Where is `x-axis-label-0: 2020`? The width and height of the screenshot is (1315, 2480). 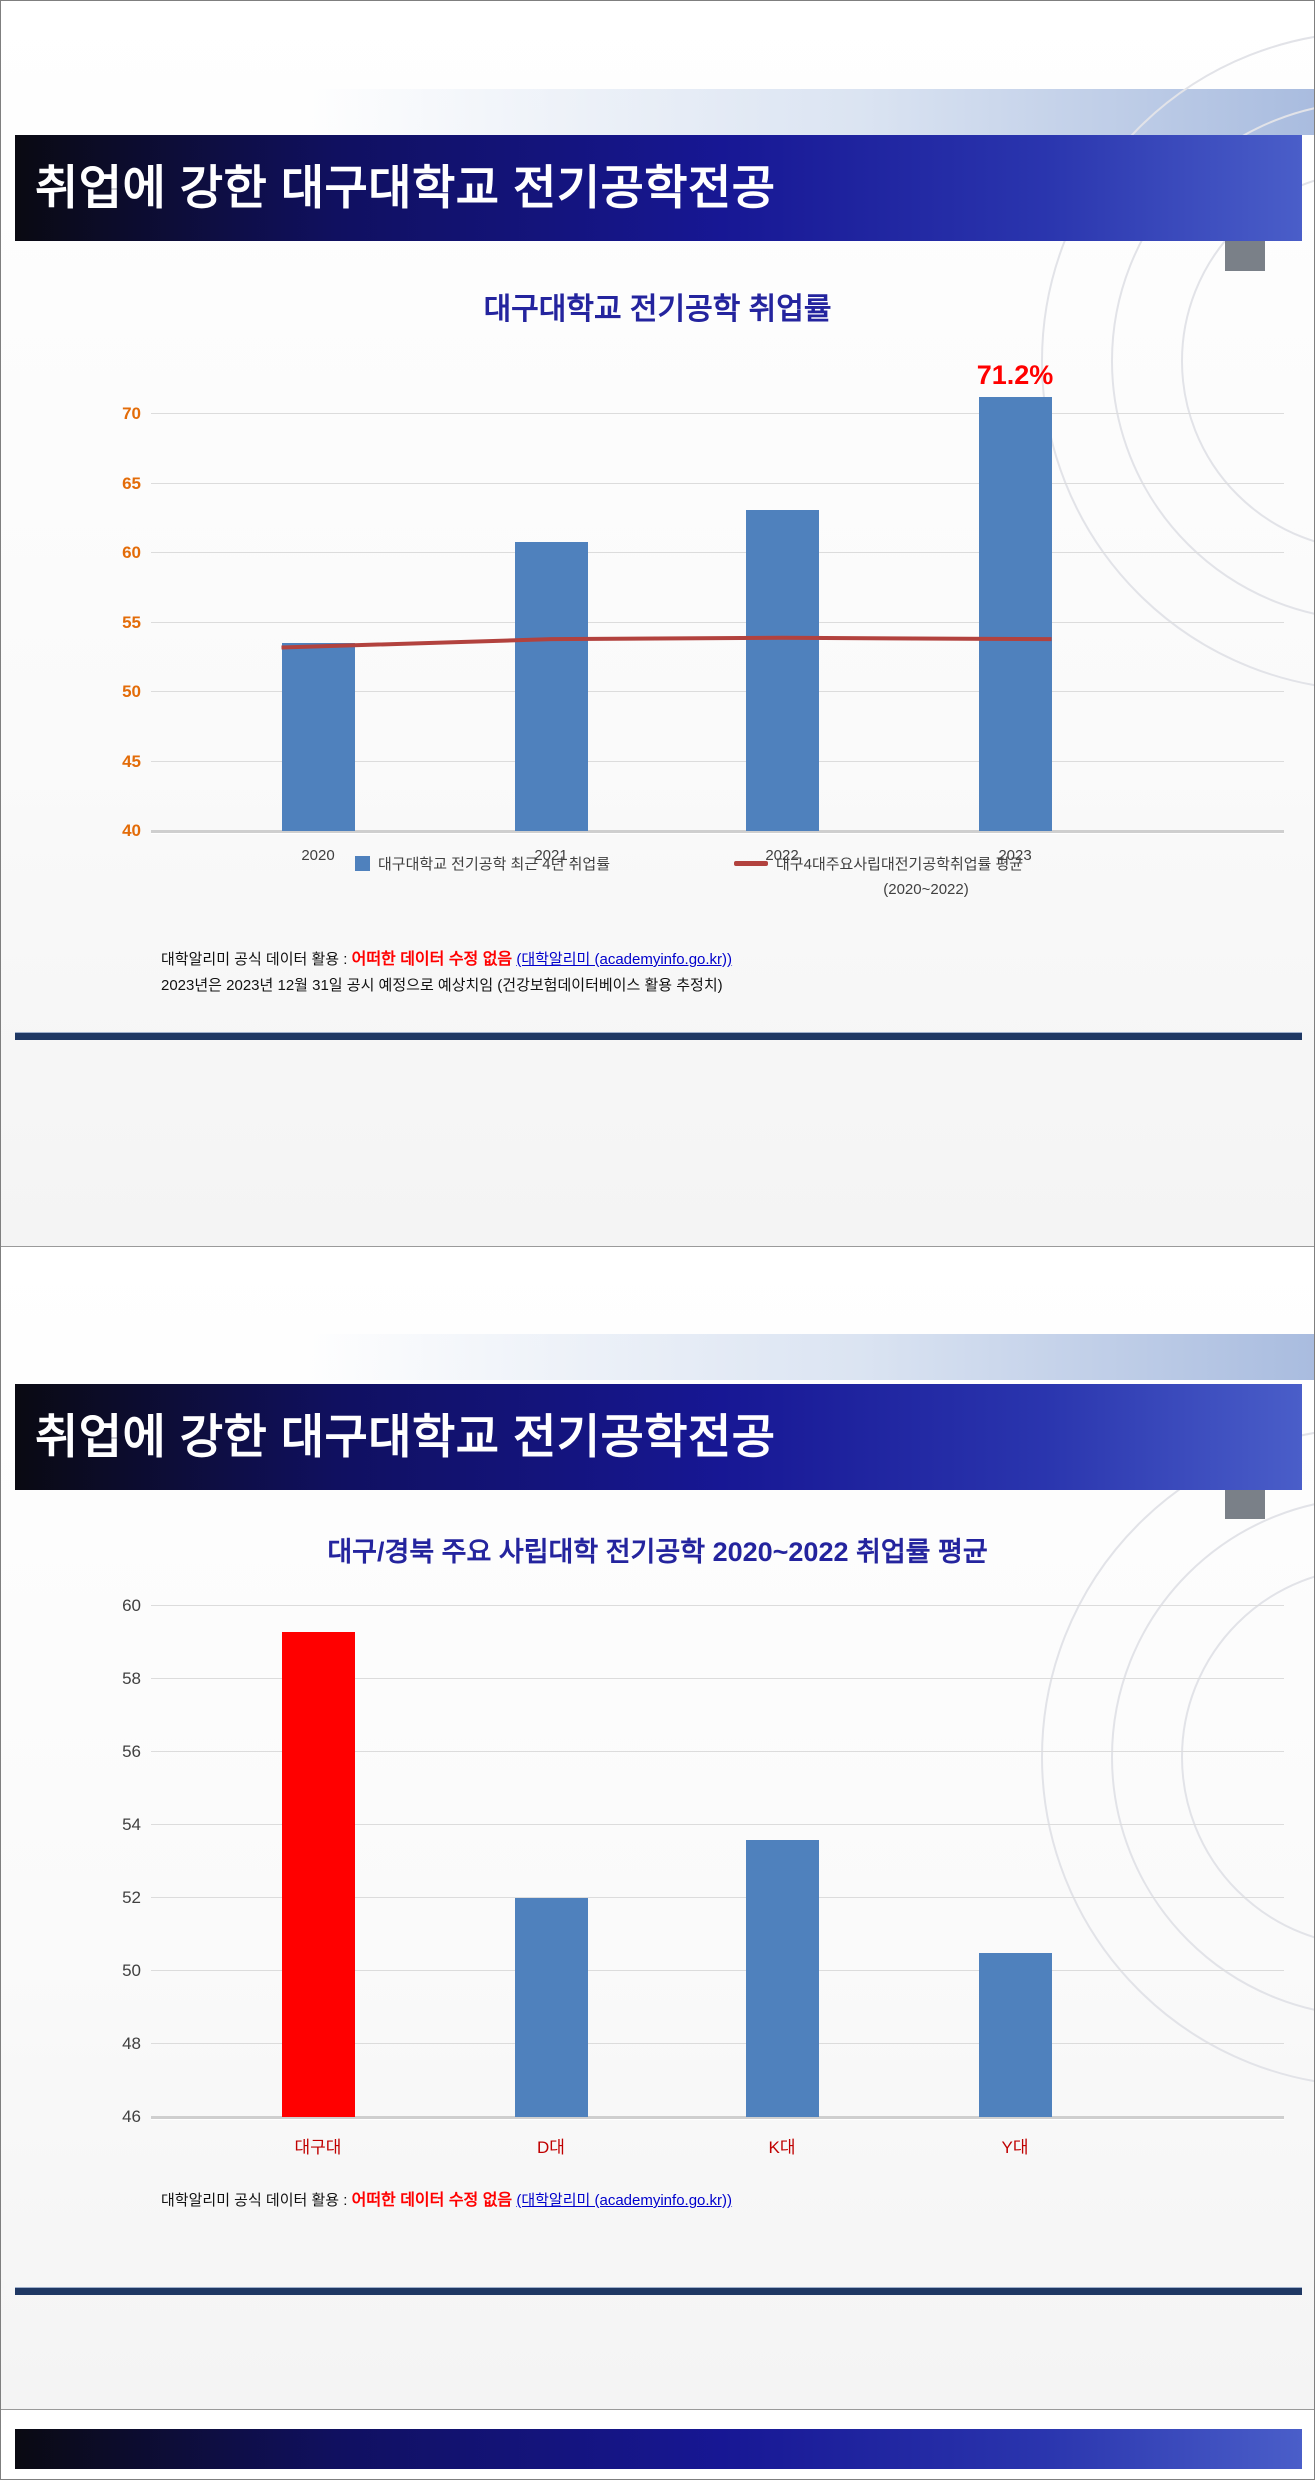
x-axis-label-0: 2020 is located at coordinates (318, 855).